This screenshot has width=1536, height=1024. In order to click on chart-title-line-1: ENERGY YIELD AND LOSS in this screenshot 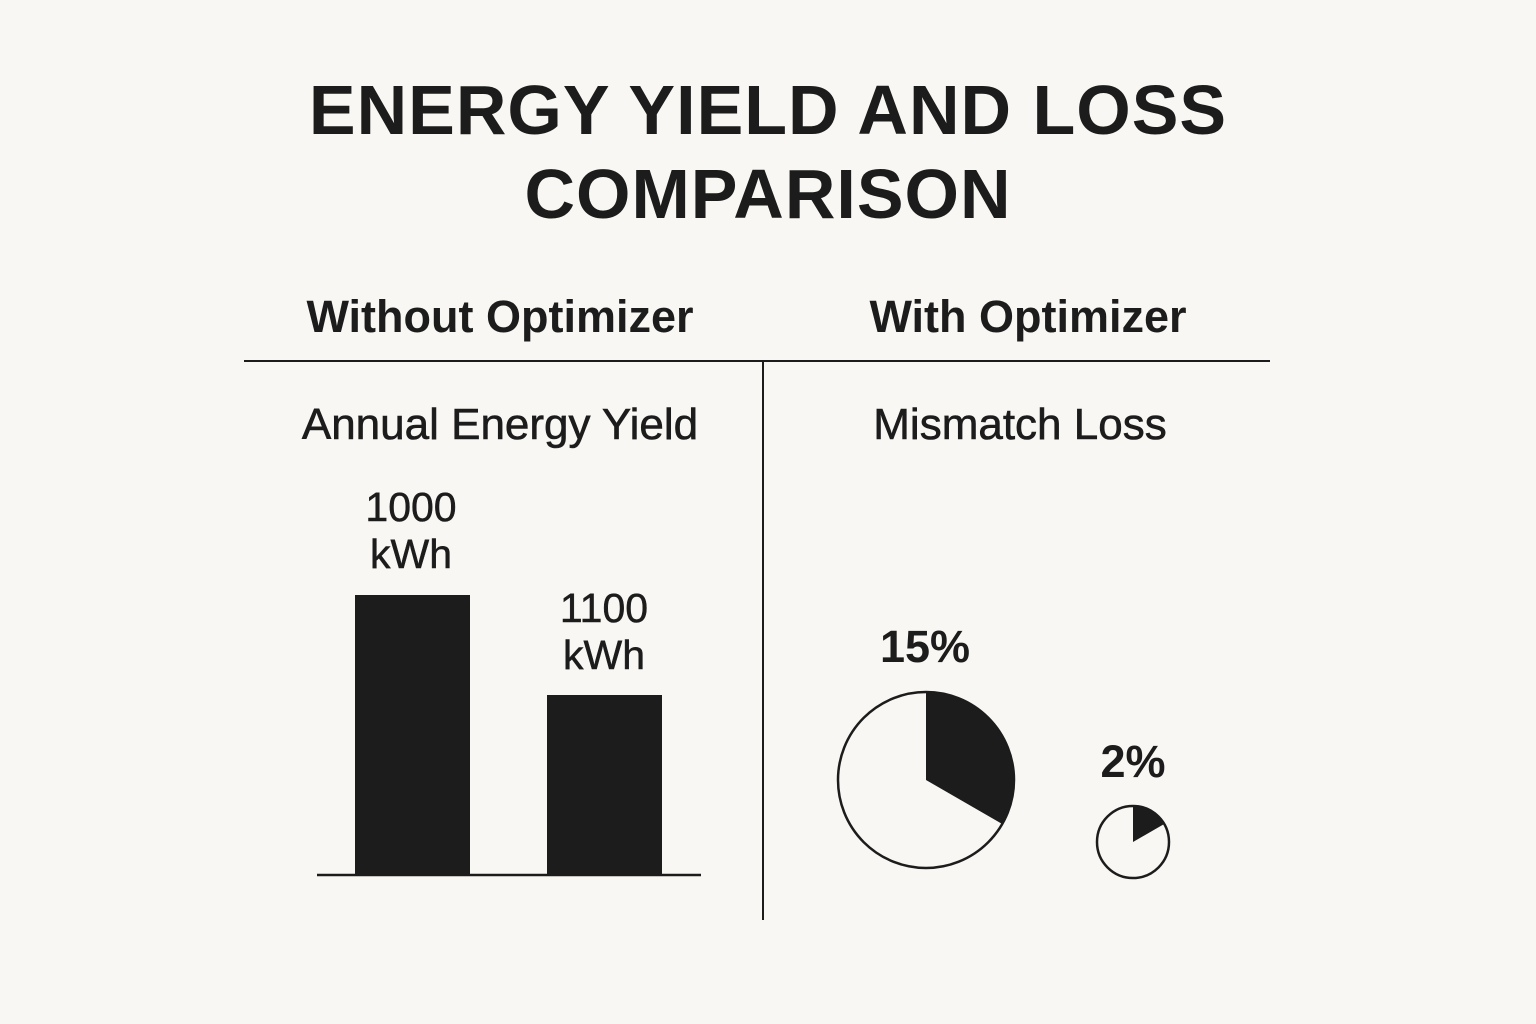, I will do `click(768, 110)`.